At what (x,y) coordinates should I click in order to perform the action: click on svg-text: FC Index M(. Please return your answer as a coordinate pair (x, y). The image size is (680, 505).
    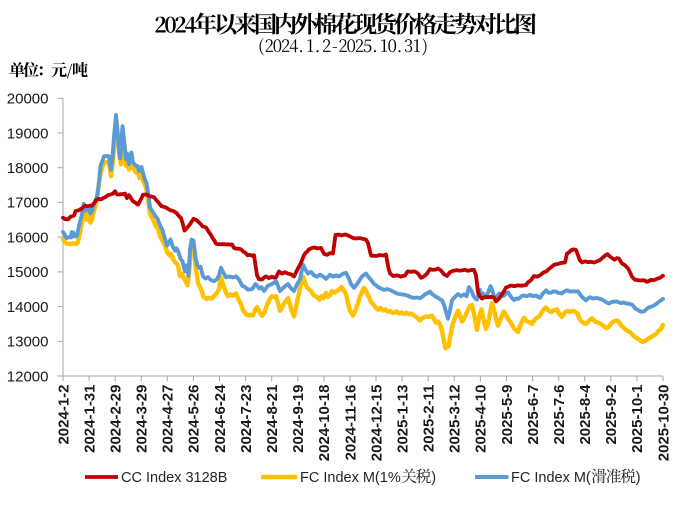
    Looking at the image, I should click on (551, 478).